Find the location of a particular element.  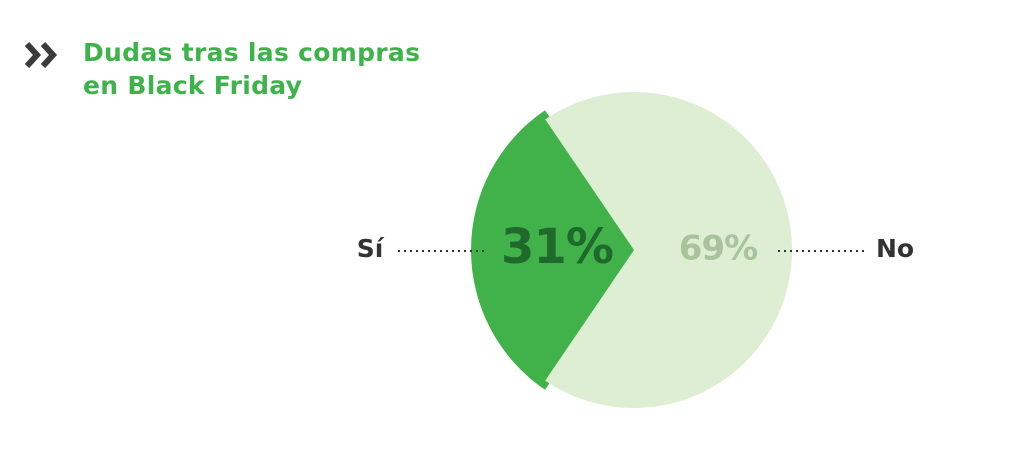

category-label: No is located at coordinates (895, 248).